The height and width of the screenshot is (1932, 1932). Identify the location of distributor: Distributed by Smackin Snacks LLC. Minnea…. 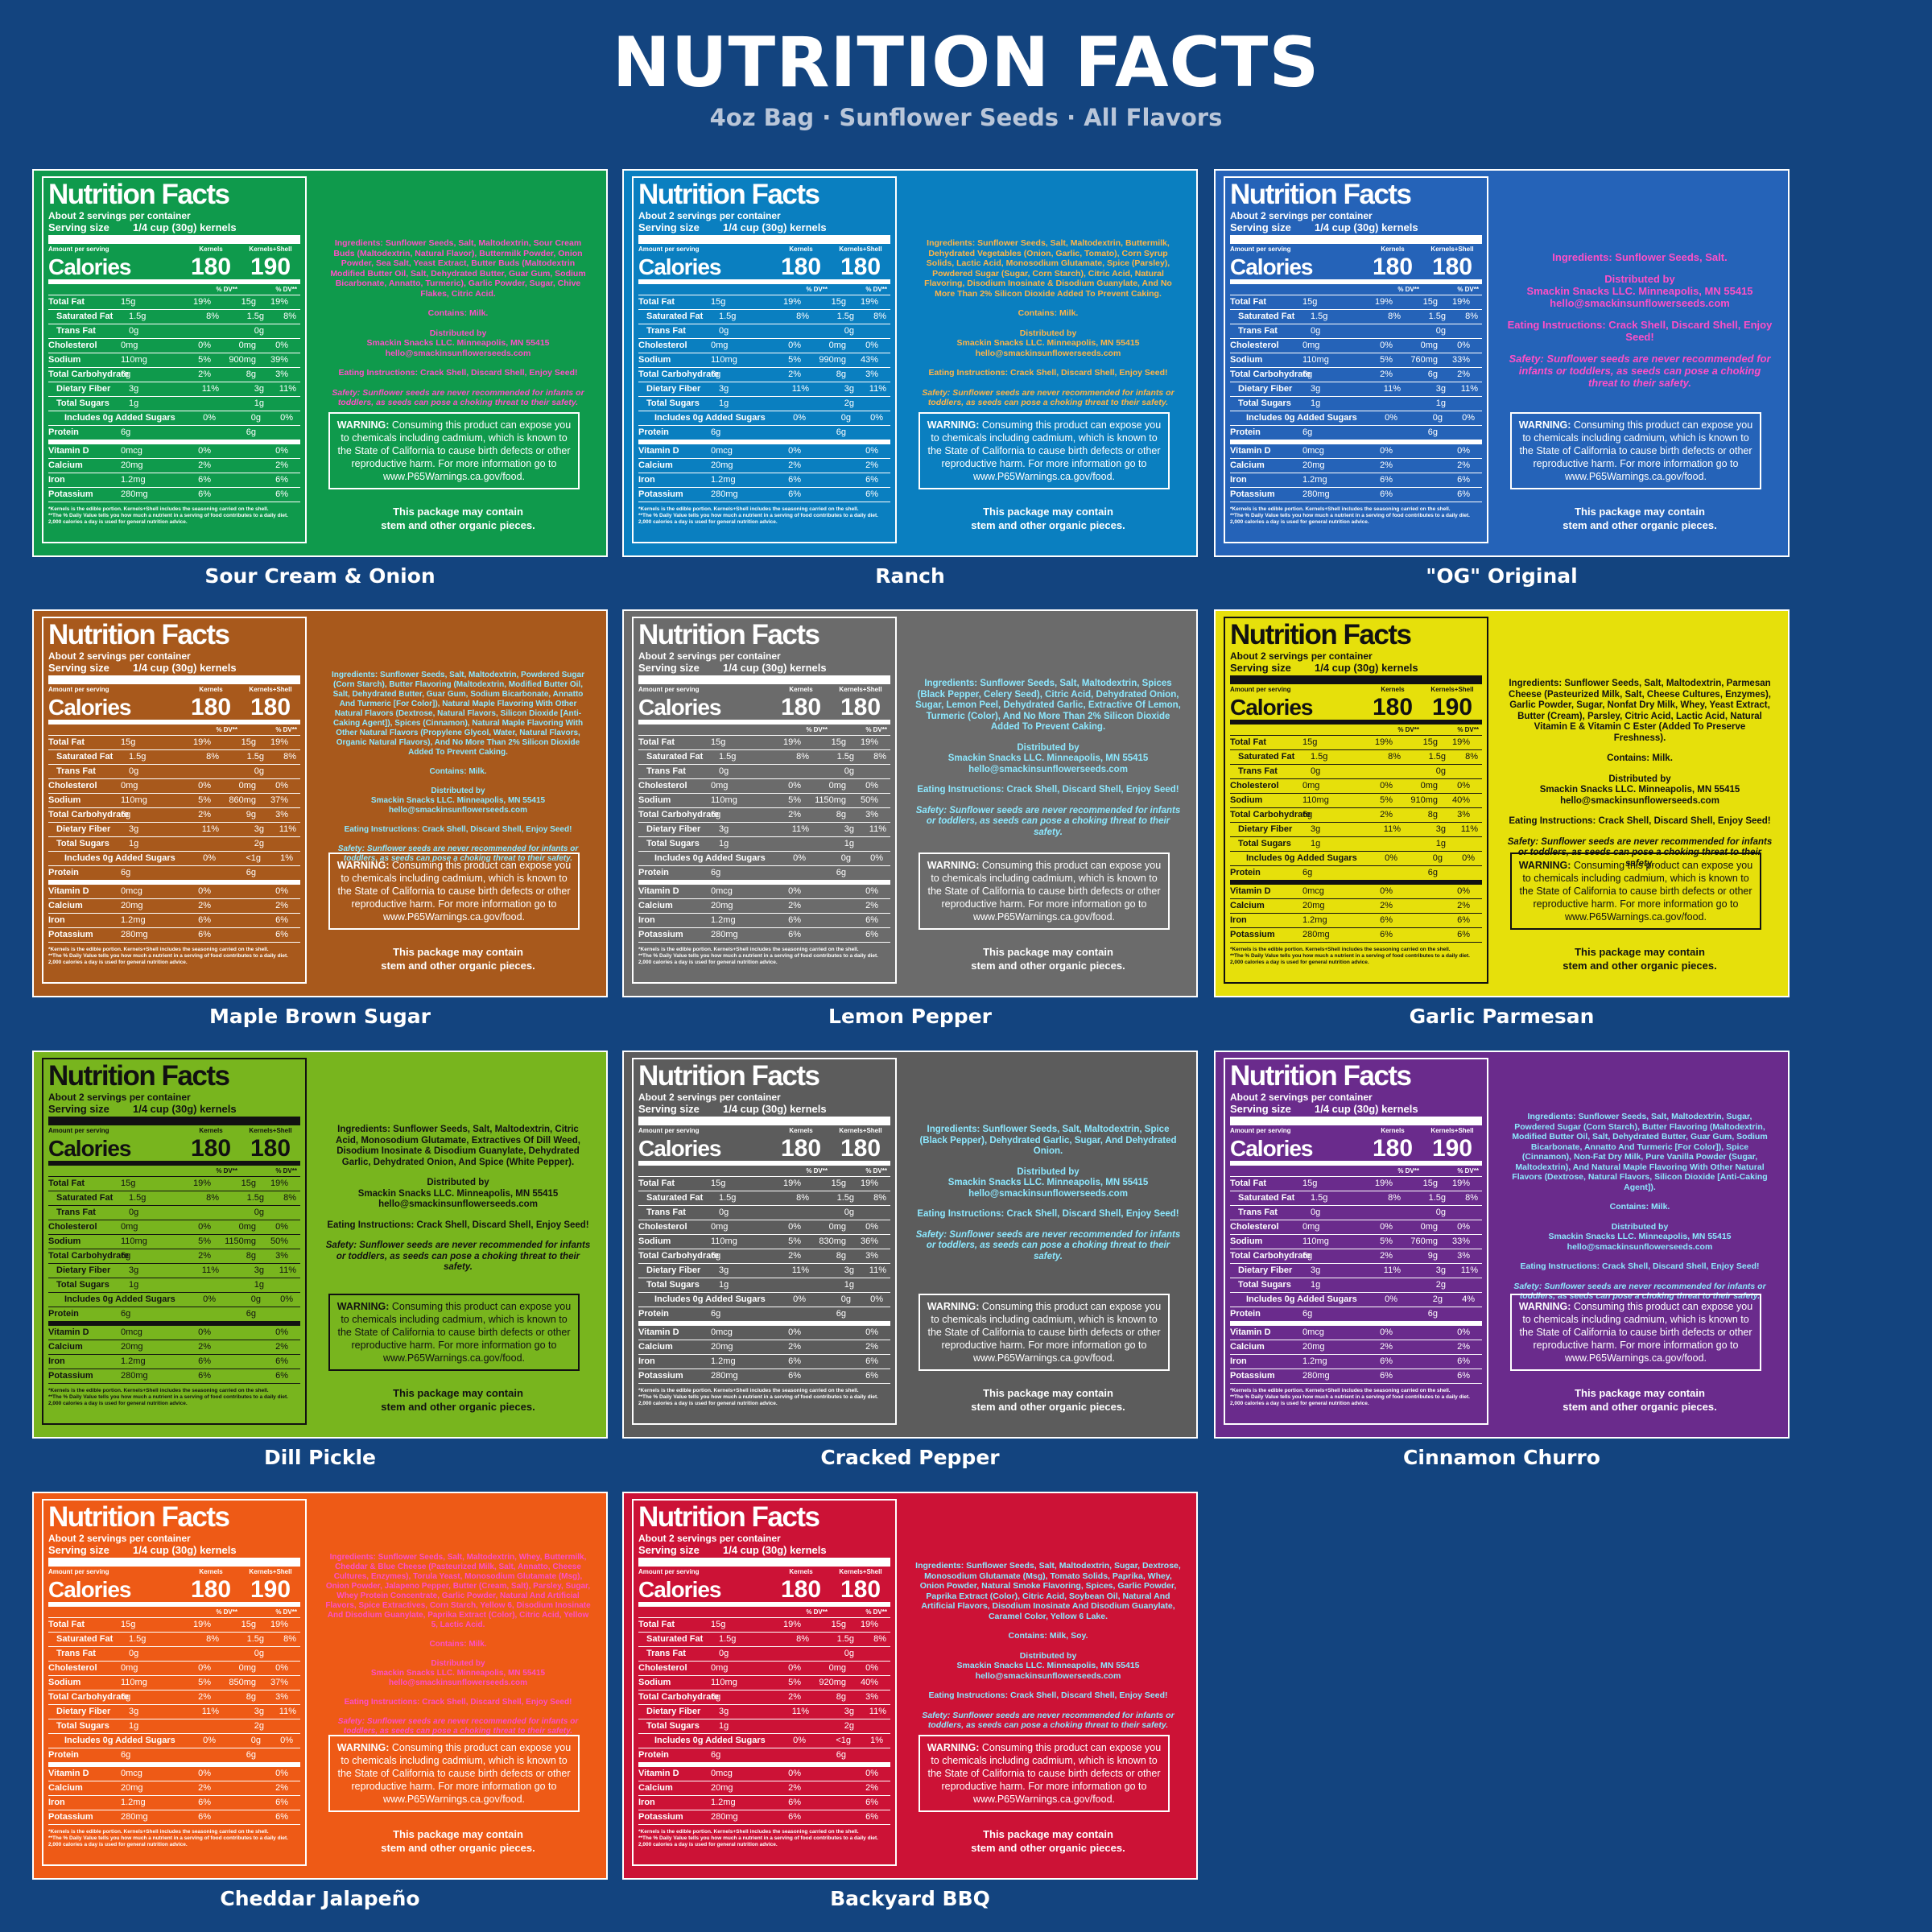
(458, 1194).